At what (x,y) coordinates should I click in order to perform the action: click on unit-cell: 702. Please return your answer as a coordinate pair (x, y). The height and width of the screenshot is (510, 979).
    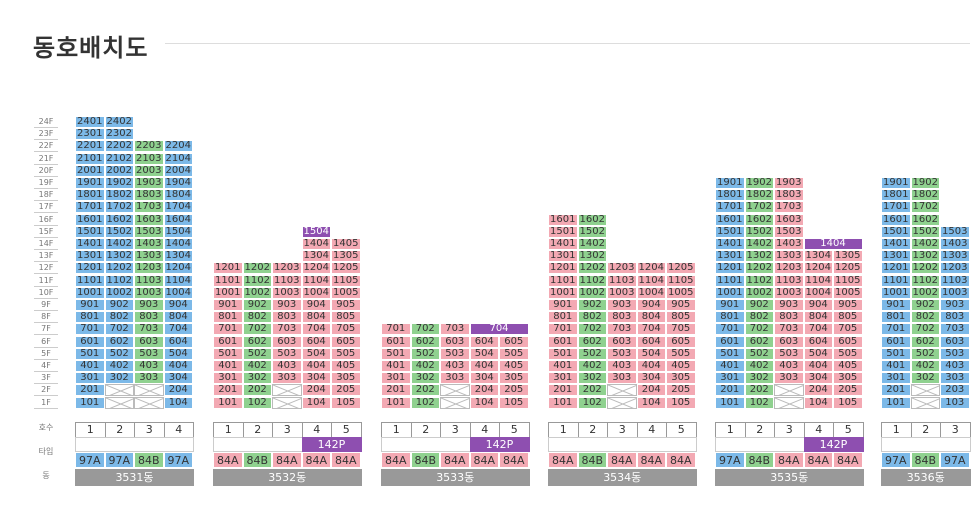
    Looking at the image, I should click on (257, 329).